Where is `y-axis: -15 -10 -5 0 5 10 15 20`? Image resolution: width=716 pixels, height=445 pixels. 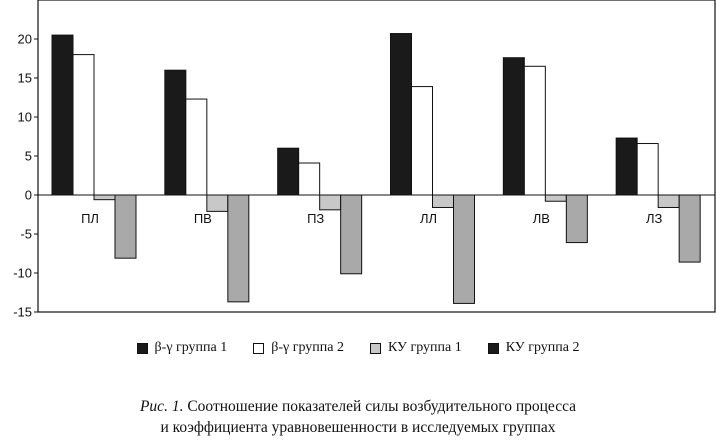 y-axis: -15 -10 -5 0 5 10 15 20 is located at coordinates (25, 176).